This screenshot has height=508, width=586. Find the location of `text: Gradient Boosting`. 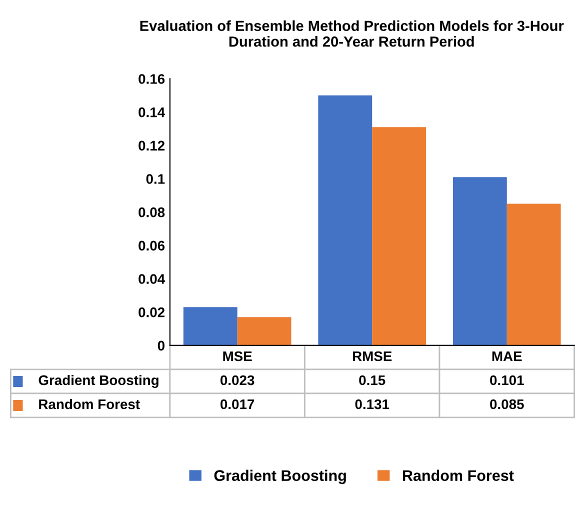

text: Gradient Boosting is located at coordinates (280, 477).